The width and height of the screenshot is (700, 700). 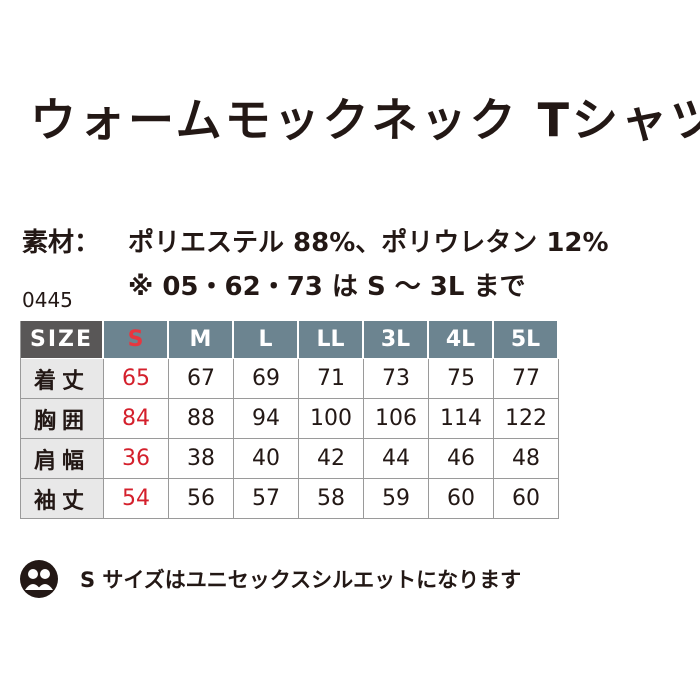 I want to click on cell: 42, so click(x=331, y=459).